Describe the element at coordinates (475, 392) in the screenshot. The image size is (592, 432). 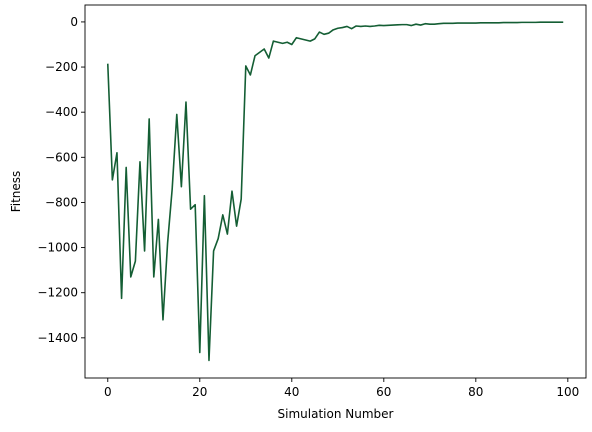
I see `x-tick-label: 80` at that location.